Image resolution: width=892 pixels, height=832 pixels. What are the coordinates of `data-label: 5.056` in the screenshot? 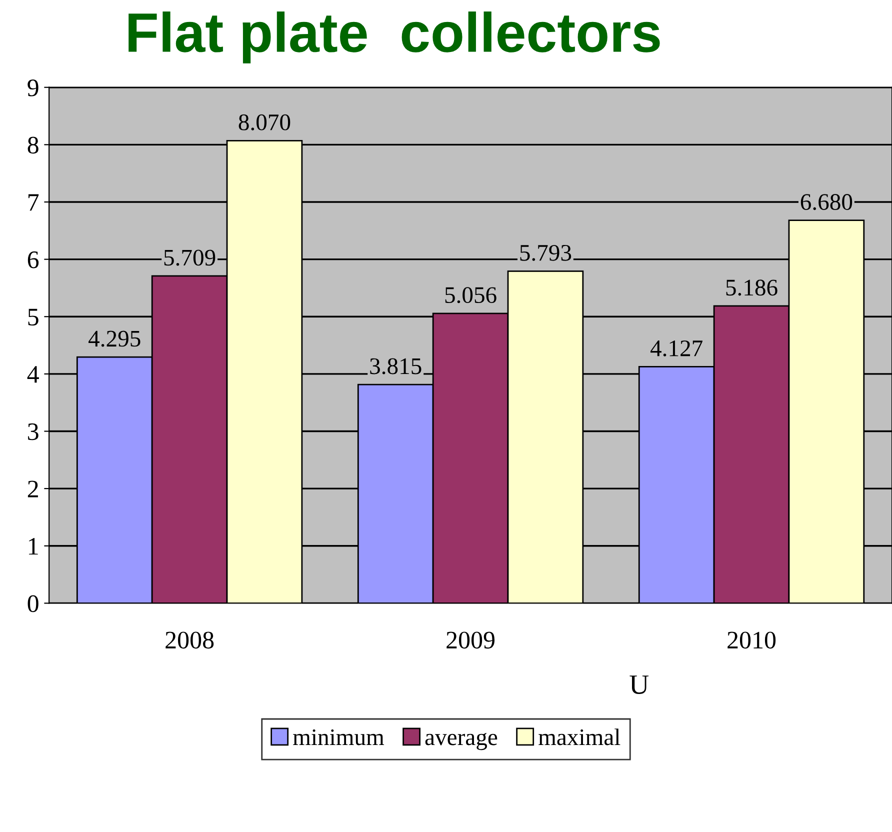 It's located at (470, 295).